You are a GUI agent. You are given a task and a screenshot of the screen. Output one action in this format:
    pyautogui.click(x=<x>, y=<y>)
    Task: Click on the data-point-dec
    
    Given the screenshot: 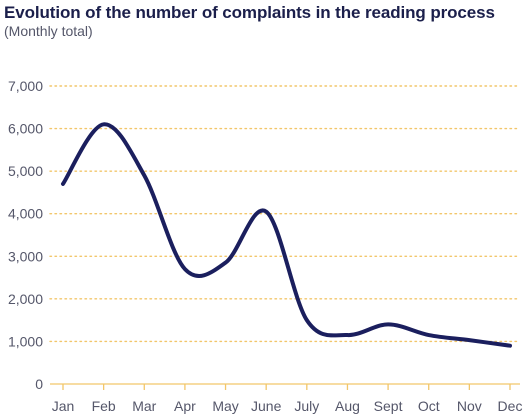 What is the action you would take?
    pyautogui.click(x=510, y=346)
    